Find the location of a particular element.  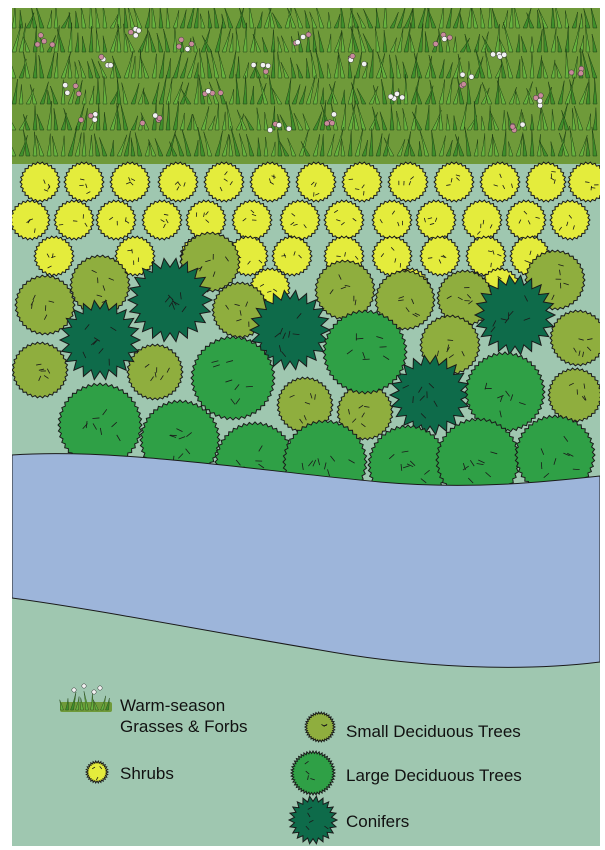

legend-item-conifers: Conifers is located at coordinates (348, 820).